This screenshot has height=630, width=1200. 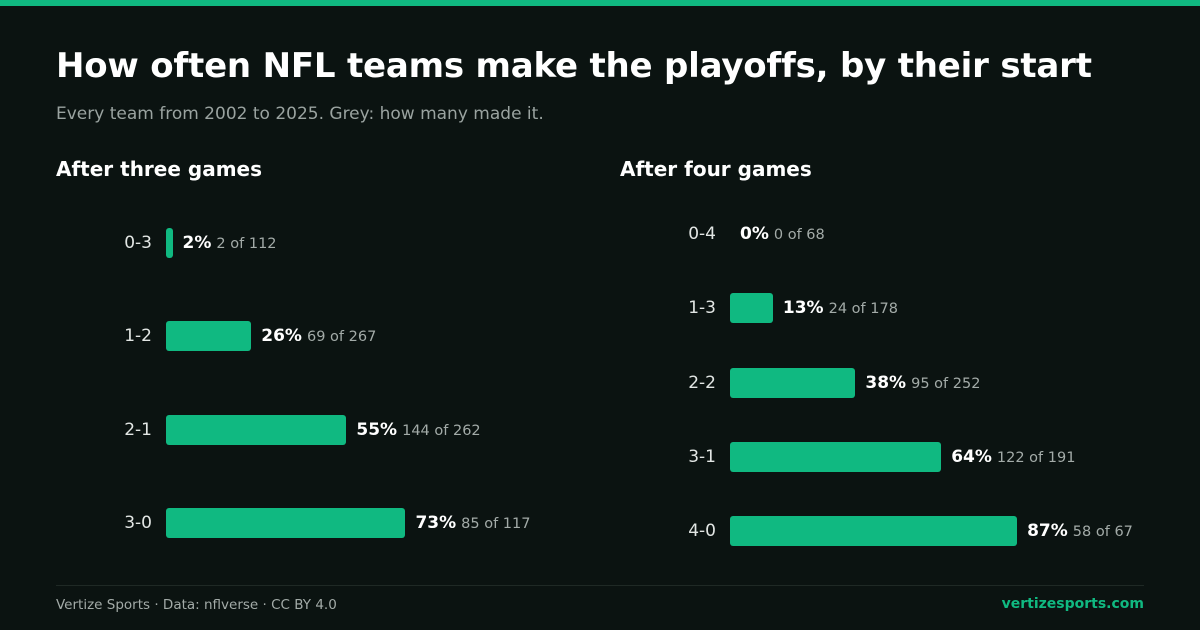 I want to click on bar-percent-label: 87%, so click(x=1047, y=531).